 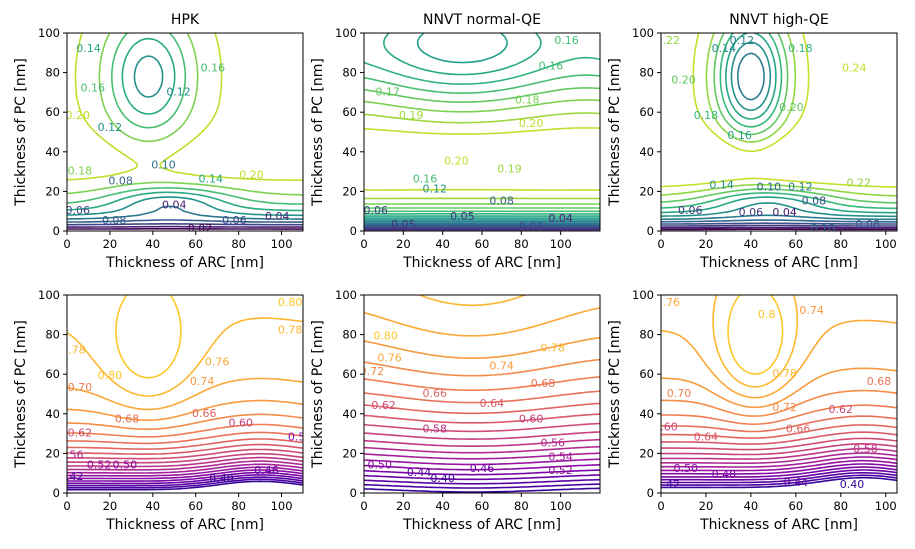 I want to click on contour-level-0.12, so click(x=779, y=136).